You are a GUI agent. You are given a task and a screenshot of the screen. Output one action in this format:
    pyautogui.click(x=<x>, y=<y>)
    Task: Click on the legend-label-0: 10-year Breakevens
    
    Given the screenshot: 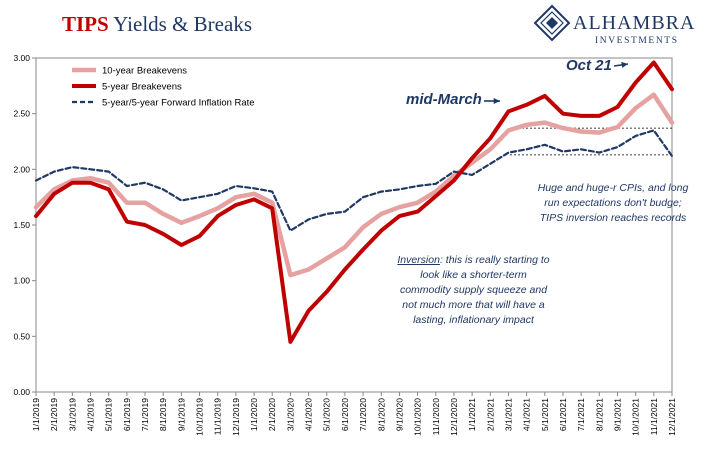 What is the action you would take?
    pyautogui.click(x=144, y=71)
    